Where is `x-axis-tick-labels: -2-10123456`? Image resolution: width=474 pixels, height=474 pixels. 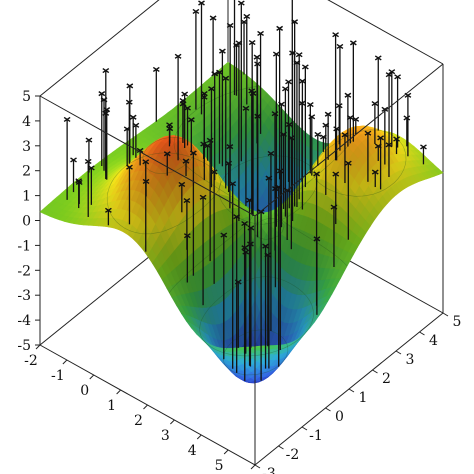 x-axis-tick-labels: -2-10123456 is located at coordinates (137, 413).